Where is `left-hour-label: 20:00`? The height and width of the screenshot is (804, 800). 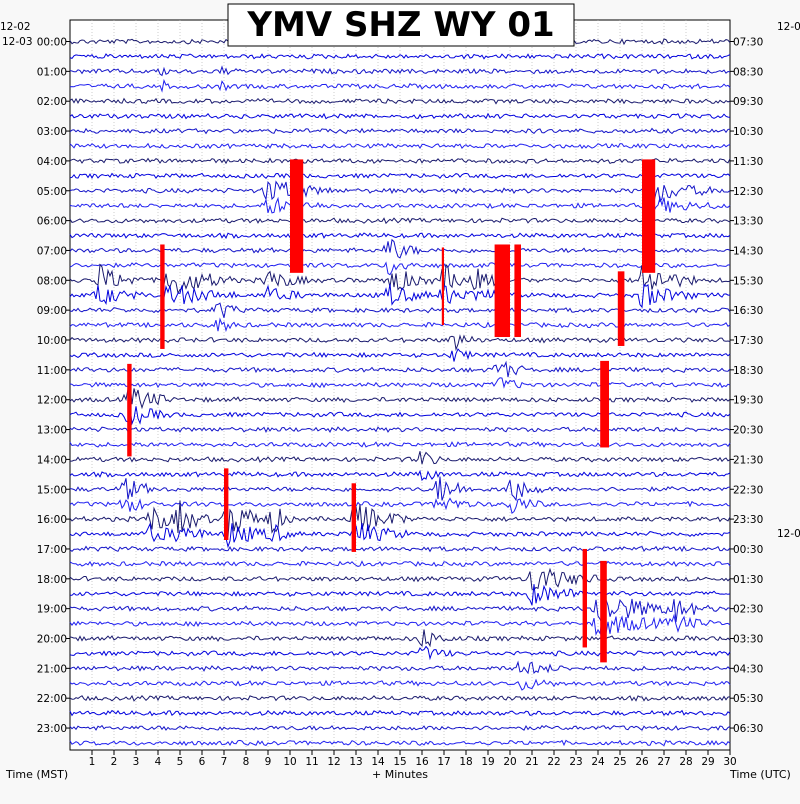 left-hour-label: 20:00 is located at coordinates (52, 640).